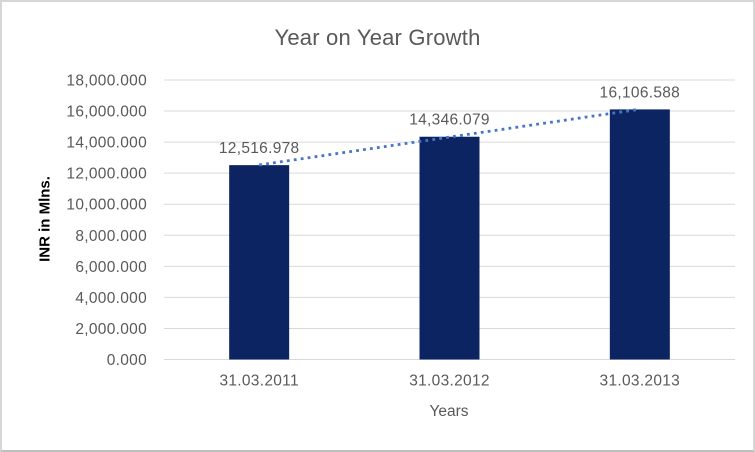 This screenshot has height=452, width=755. I want to click on y-tick-label: 2,000.000, so click(111, 329).